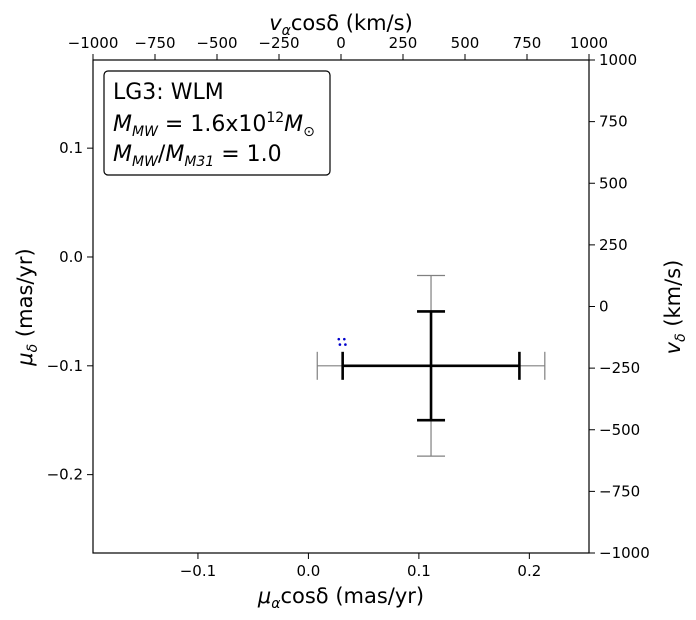 This screenshot has width=696, height=620. Describe the element at coordinates (65, 366) in the screenshot. I see `y-tick-label: −0.1` at that location.